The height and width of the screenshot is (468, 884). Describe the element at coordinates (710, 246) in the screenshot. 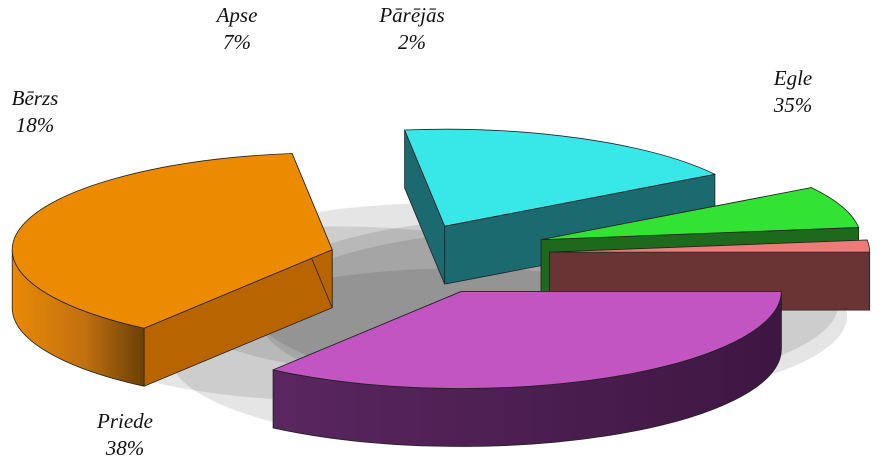

I see `slice-top-parejas` at that location.